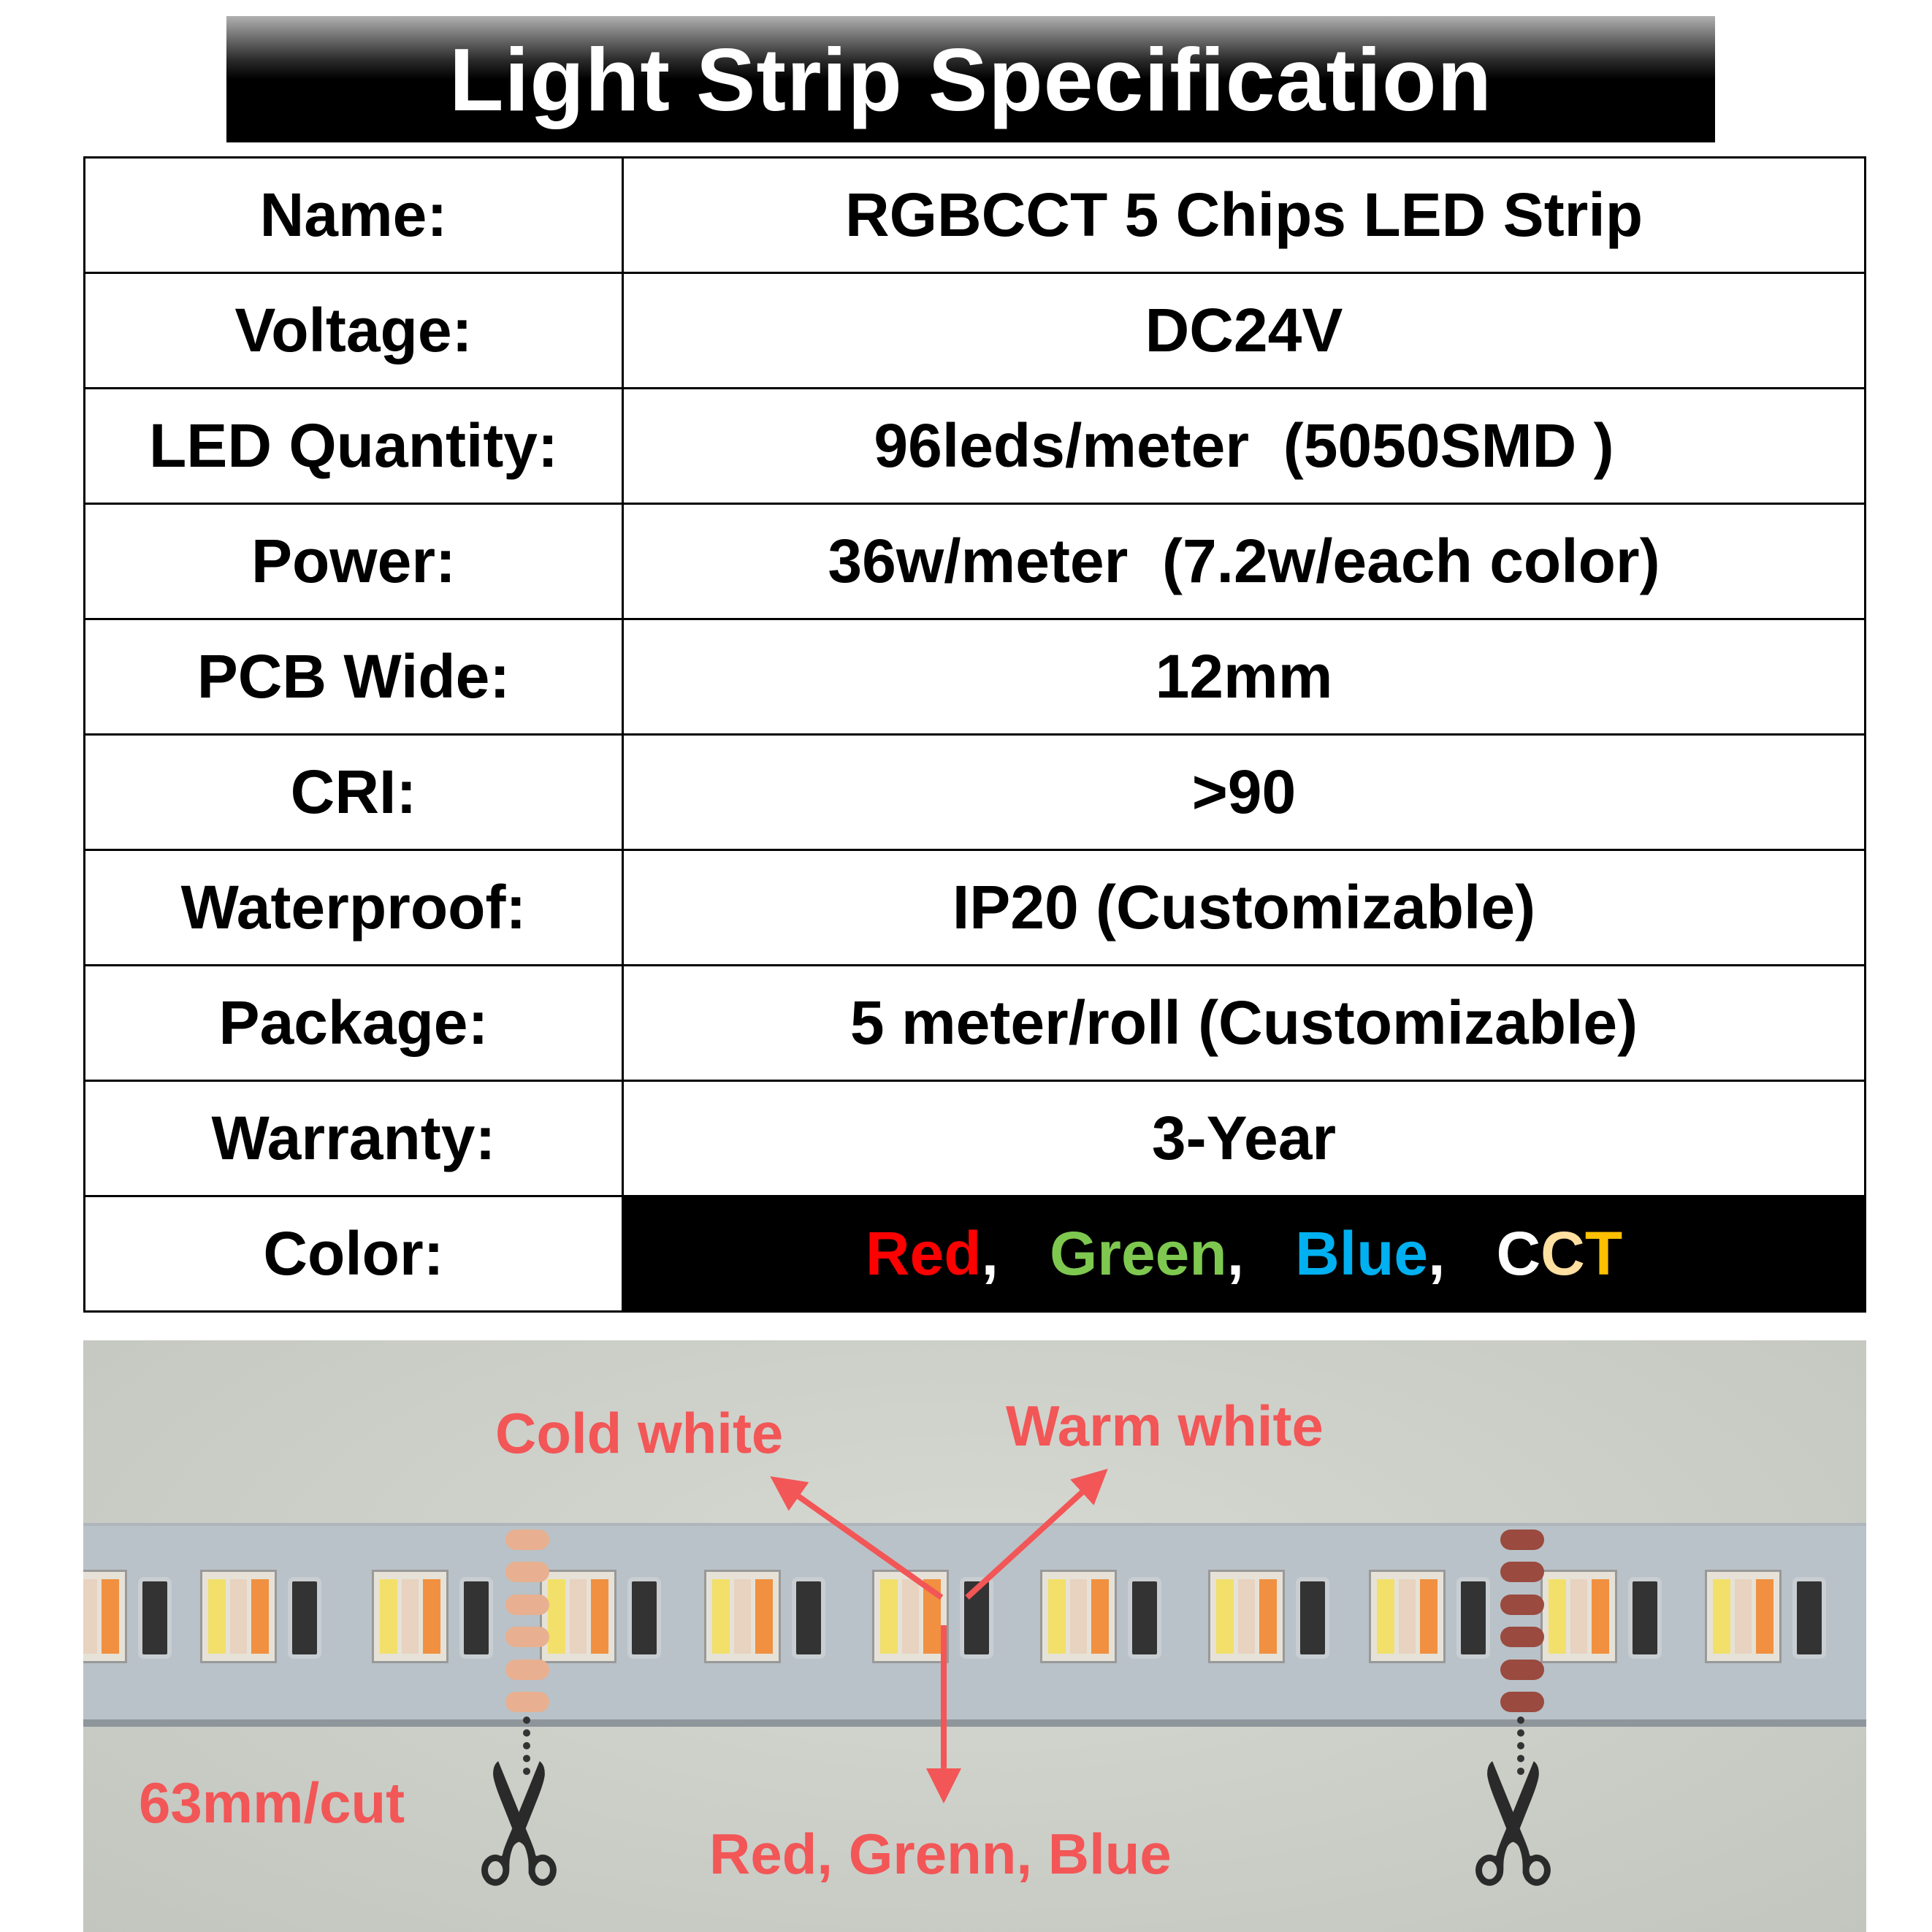 The height and width of the screenshot is (1932, 1932). Describe the element at coordinates (1244, 677) in the screenshot. I see `row-value: 12mm` at that location.